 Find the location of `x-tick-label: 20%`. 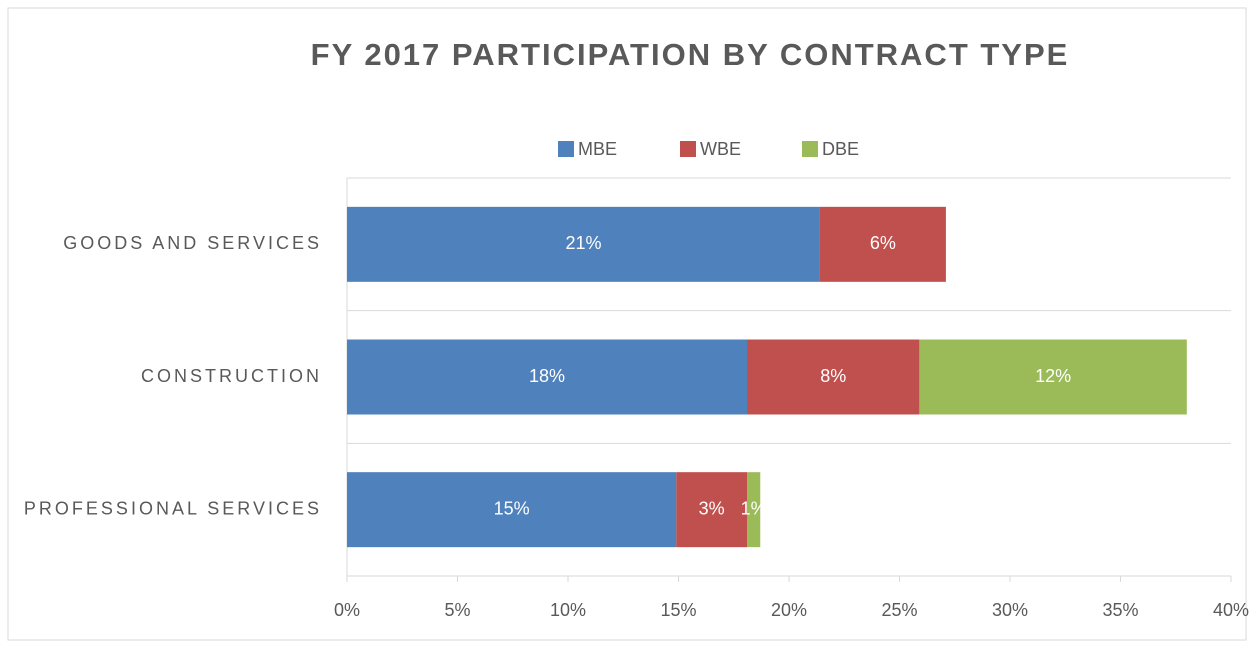

x-tick-label: 20% is located at coordinates (789, 610).